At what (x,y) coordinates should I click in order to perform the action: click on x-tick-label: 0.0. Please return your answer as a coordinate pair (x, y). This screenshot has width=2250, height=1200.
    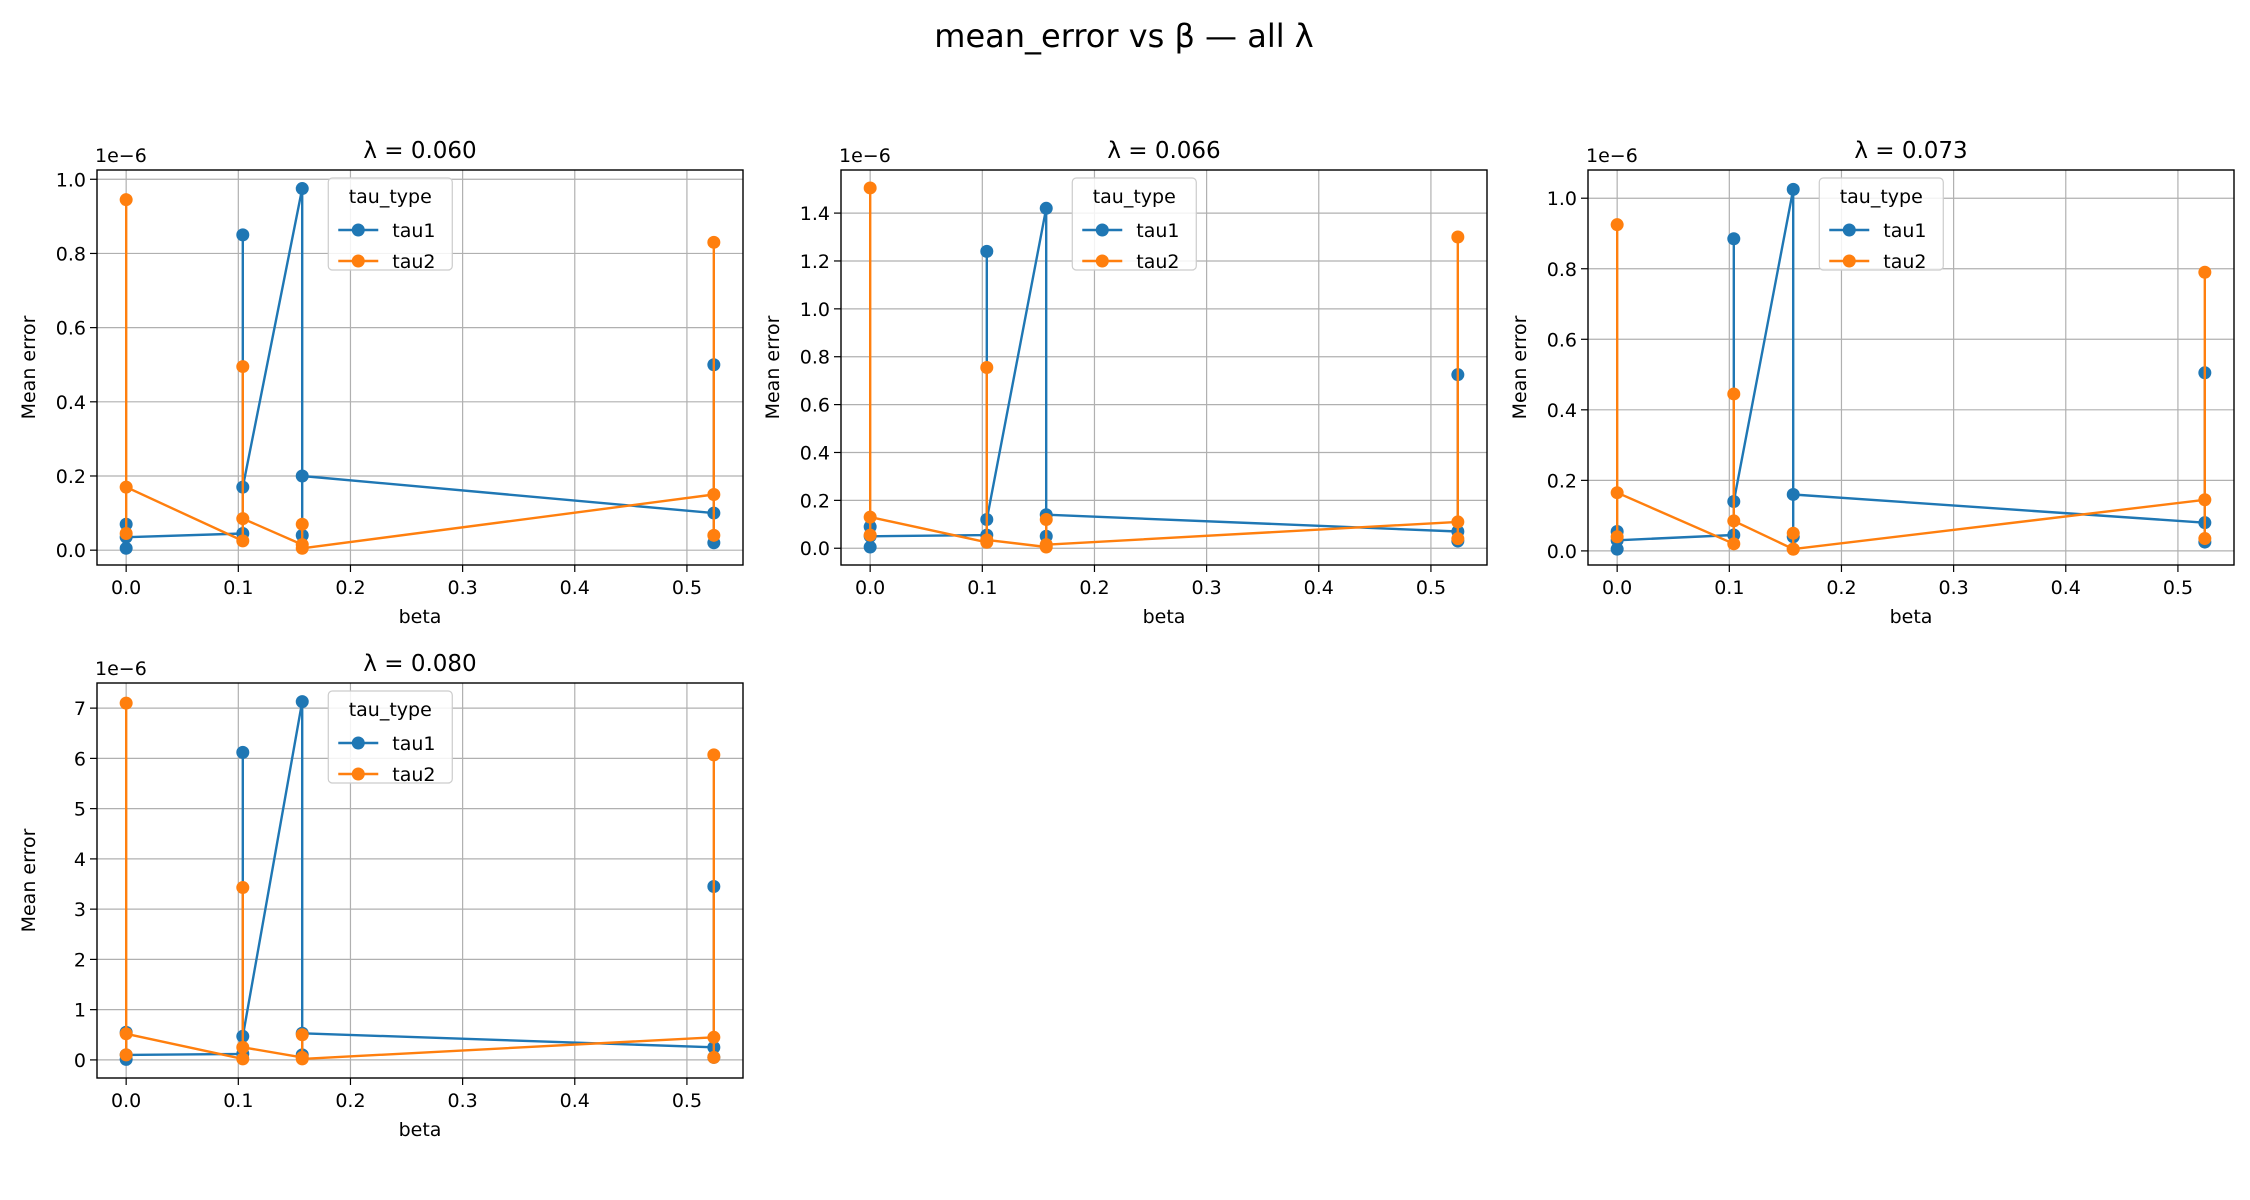
    Looking at the image, I should click on (126, 588).